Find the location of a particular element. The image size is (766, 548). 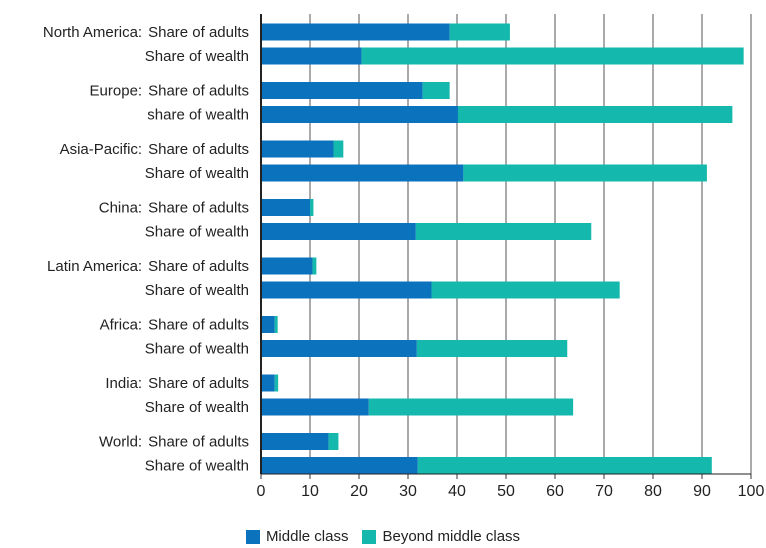

x-tick-label-80: 80 is located at coordinates (653, 491).